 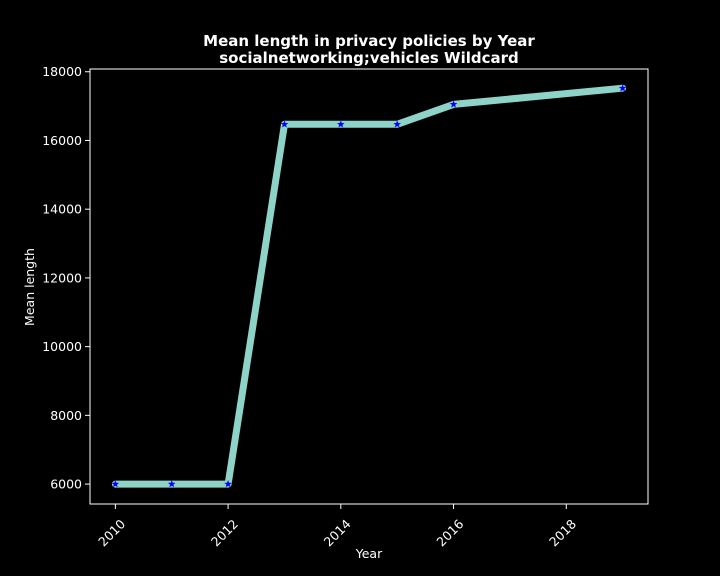 What do you see at coordinates (369, 553) in the screenshot?
I see `x-axis-label: Year` at bounding box center [369, 553].